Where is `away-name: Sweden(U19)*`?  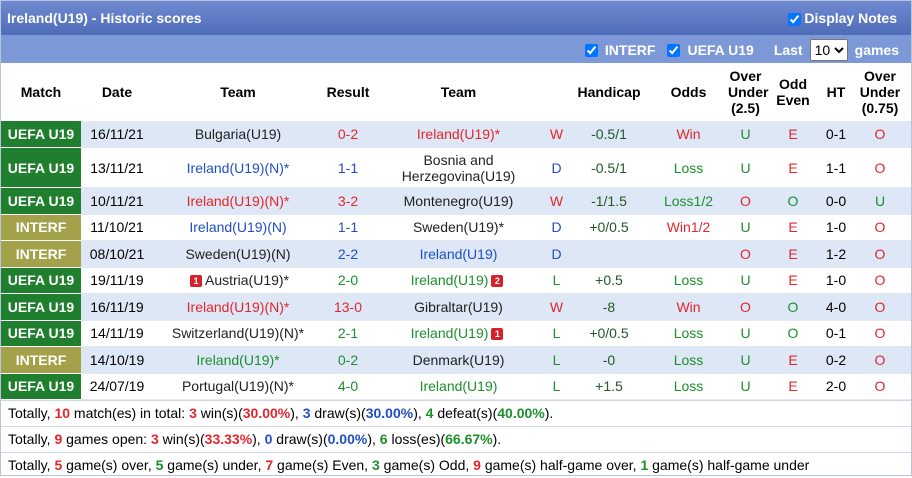
away-name: Sweden(U19)* is located at coordinates (458, 227).